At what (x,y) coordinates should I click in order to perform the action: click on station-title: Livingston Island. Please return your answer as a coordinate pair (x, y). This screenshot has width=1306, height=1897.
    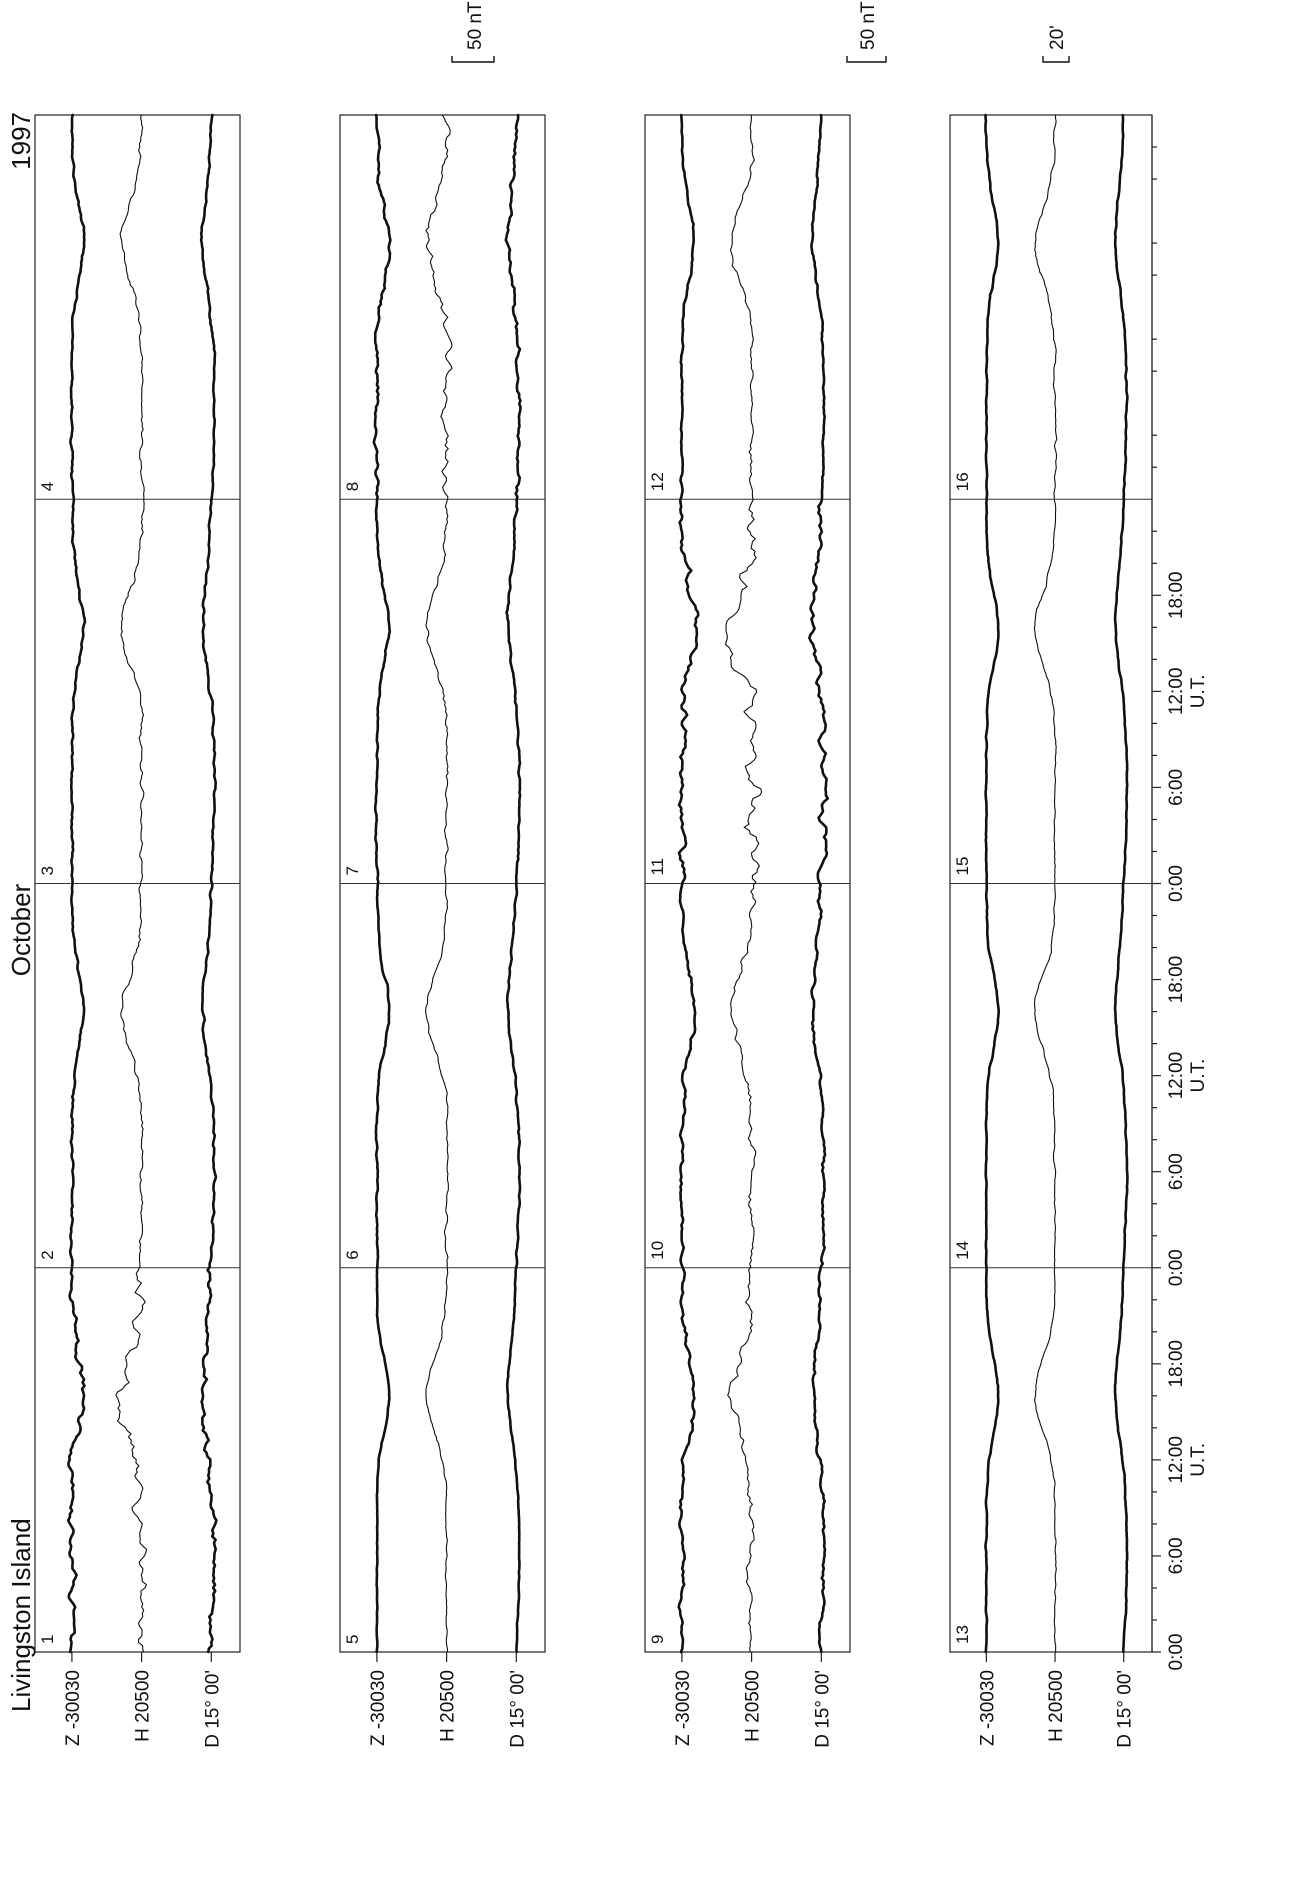
    Looking at the image, I should click on (21, 1615).